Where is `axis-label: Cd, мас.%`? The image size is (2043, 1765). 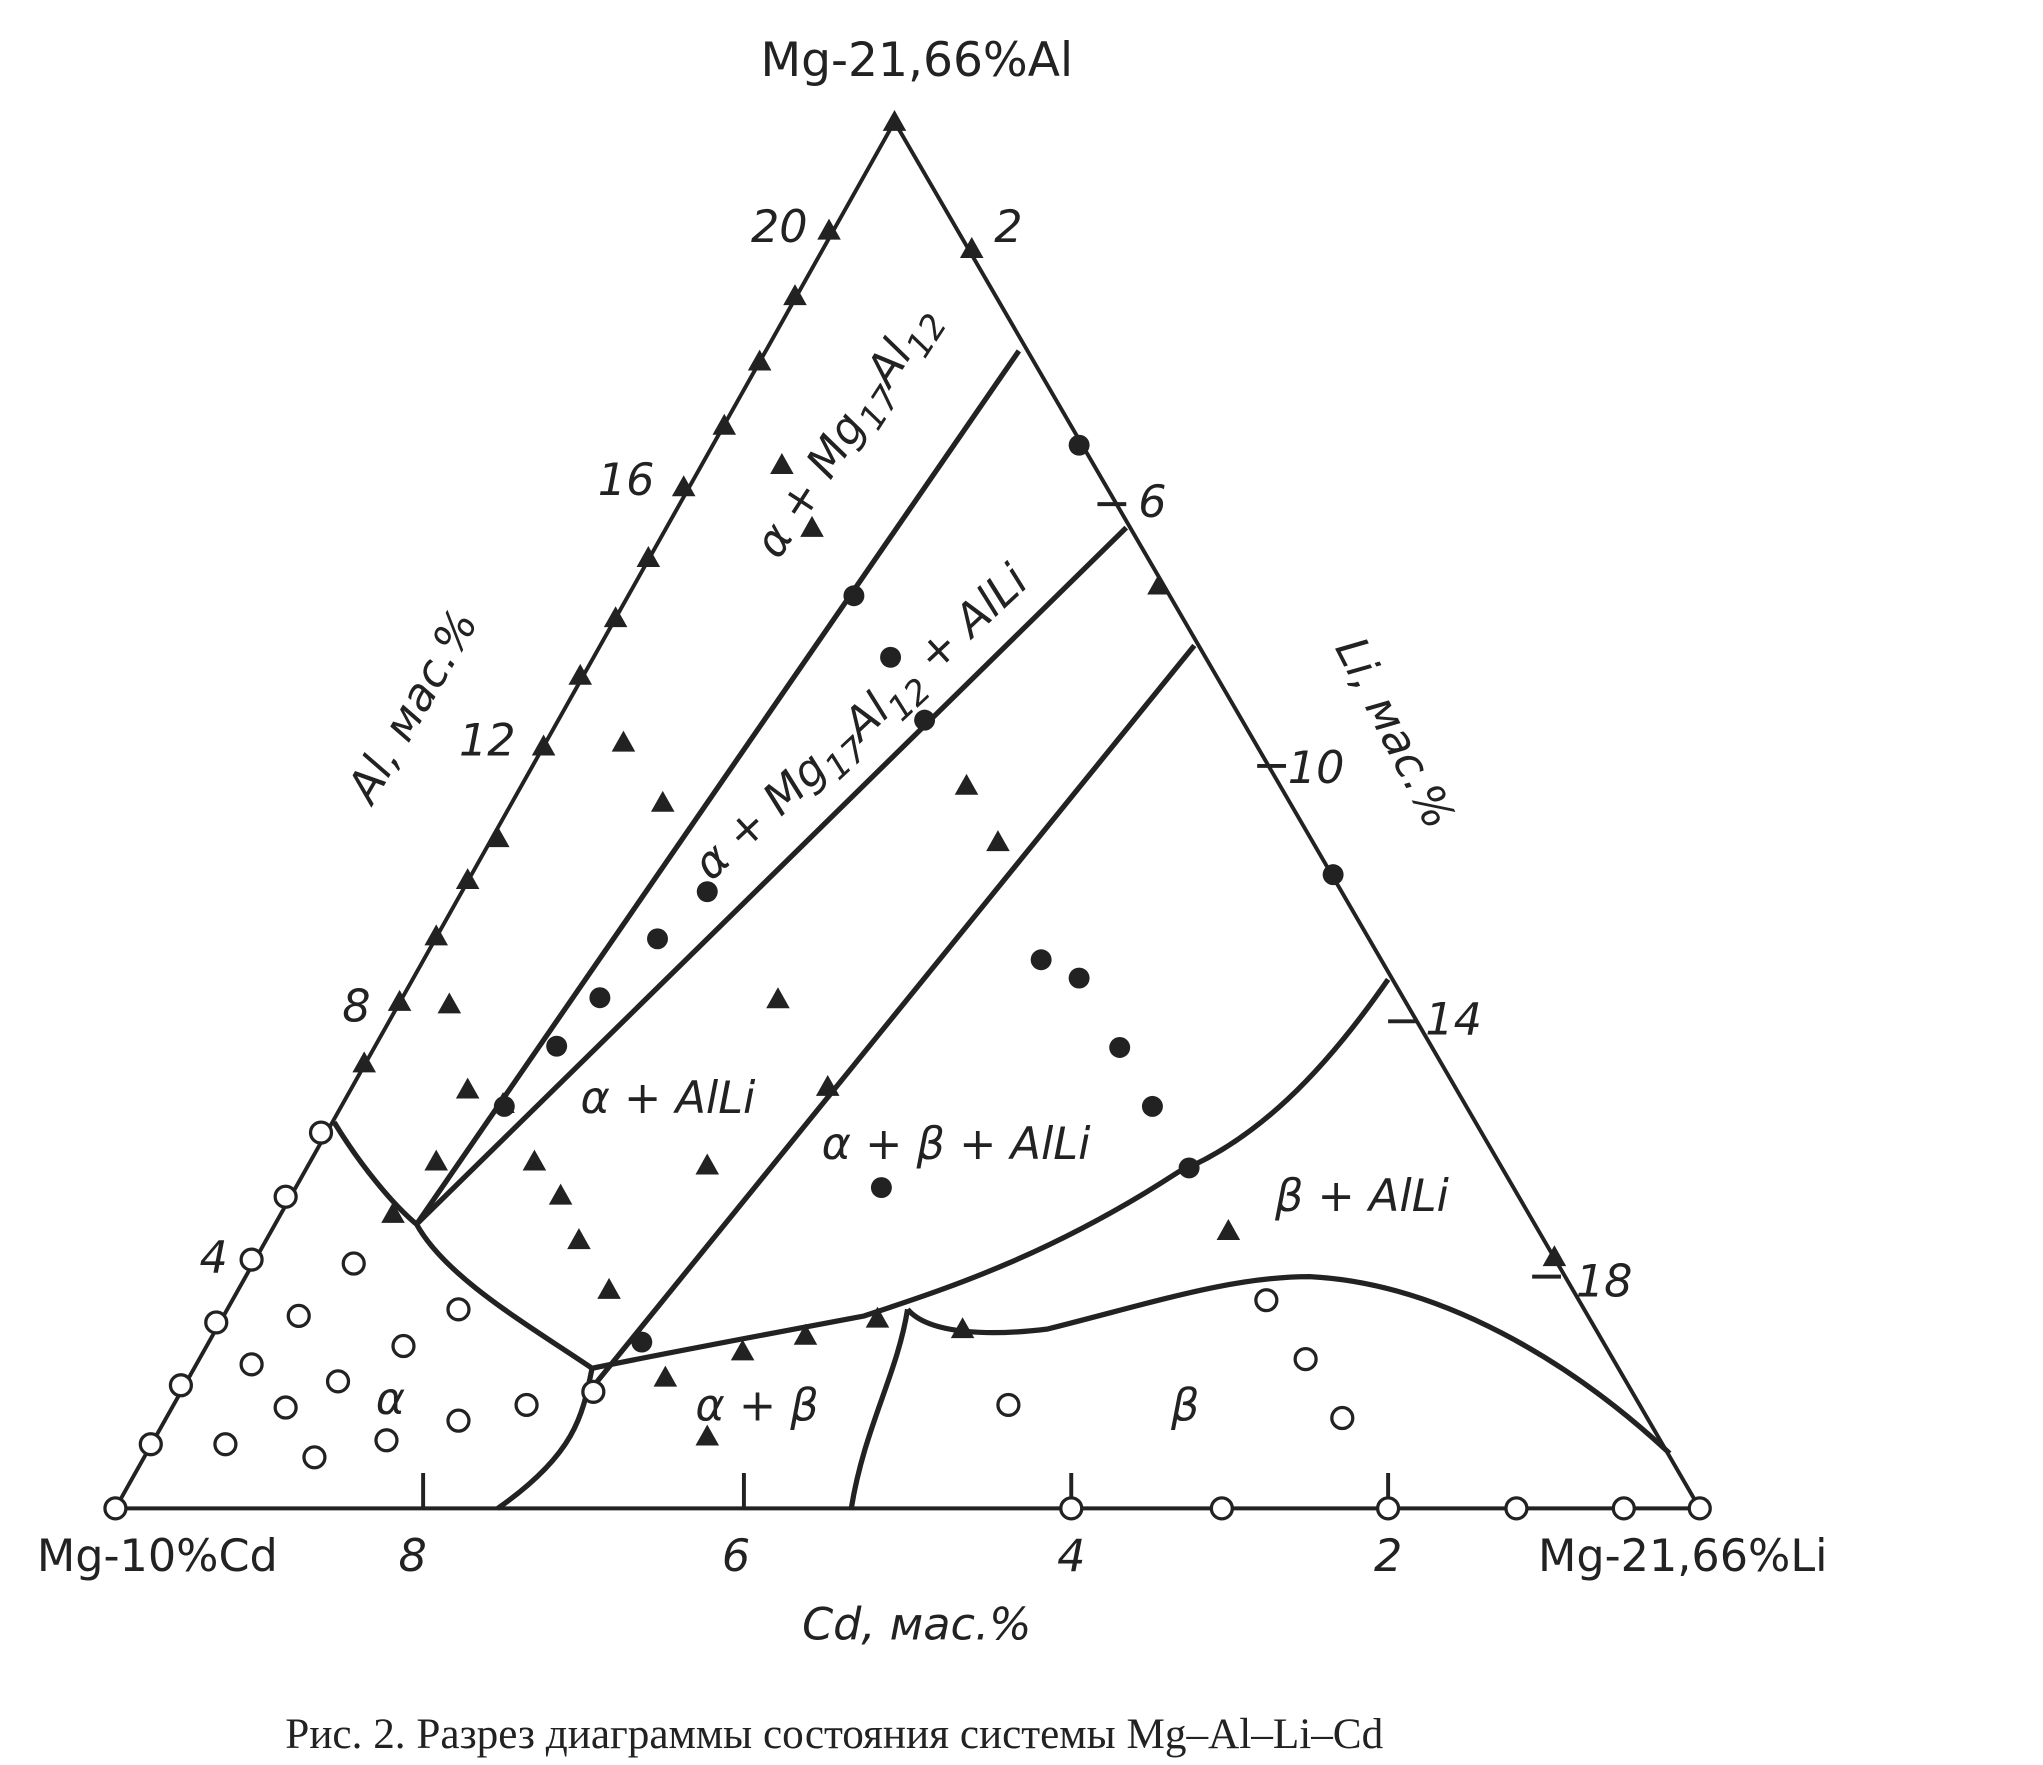 axis-label: Cd, мас.% is located at coordinates (916, 1624).